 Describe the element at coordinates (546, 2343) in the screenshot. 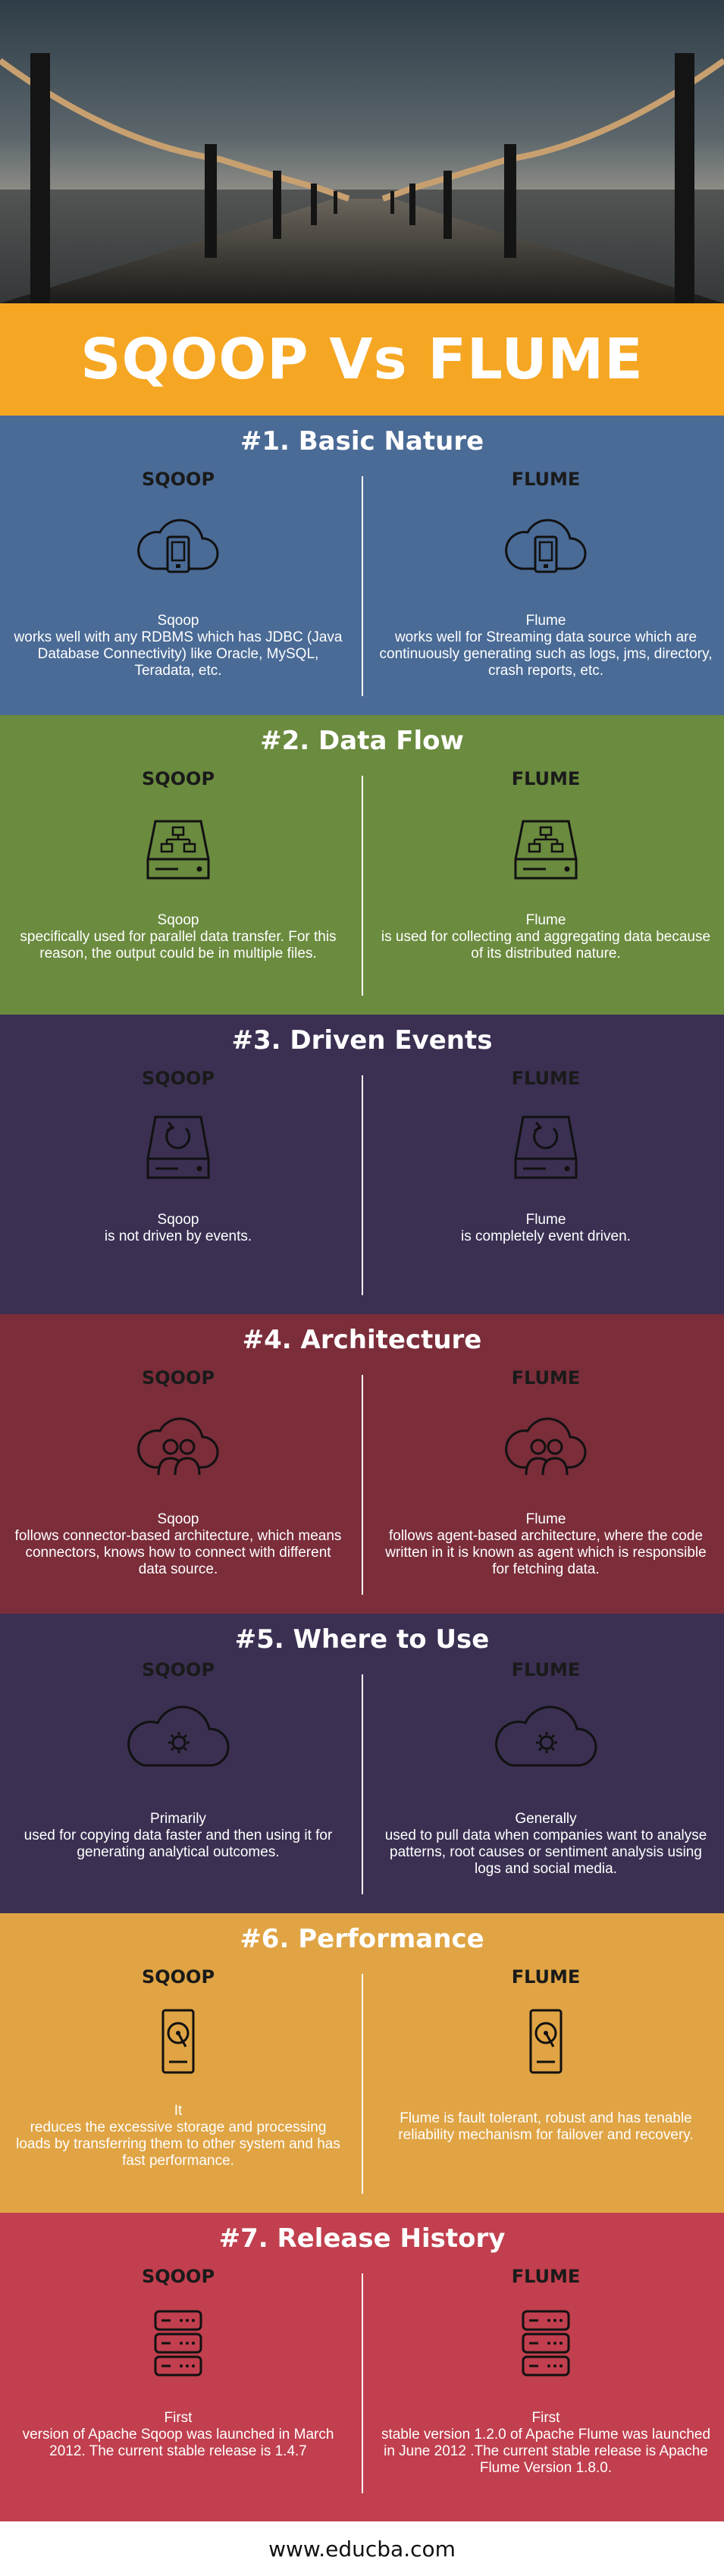

I see `server-rack-icon` at that location.